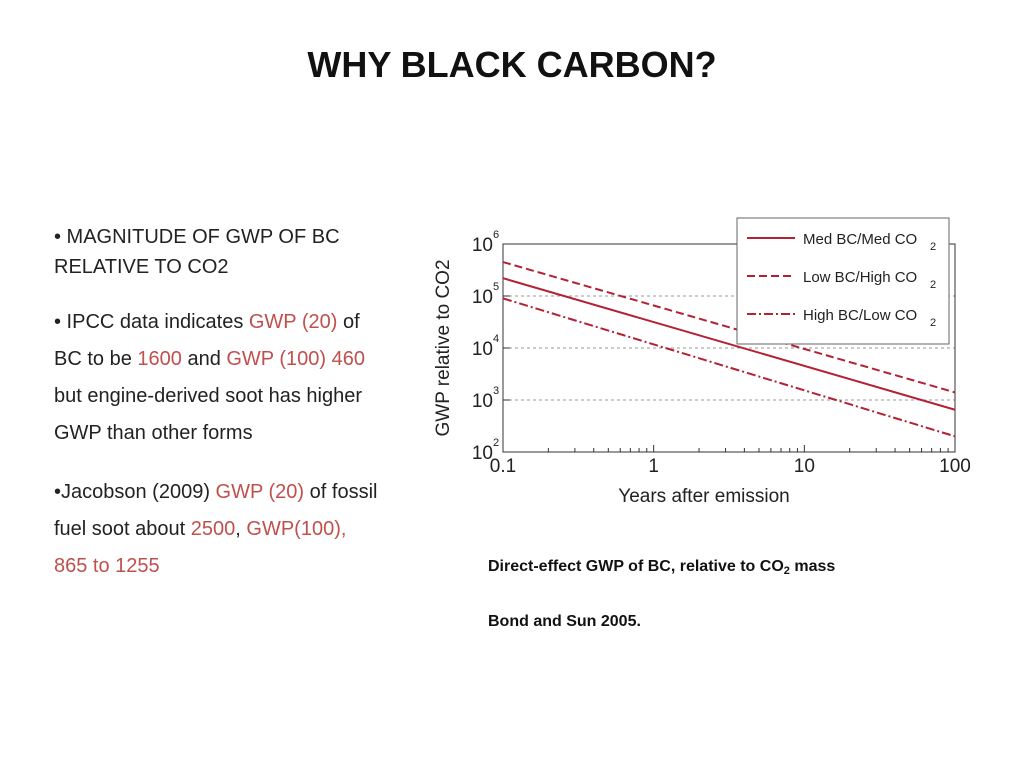  I want to click on legend-label-2: Low BC/High CO, so click(860, 277).